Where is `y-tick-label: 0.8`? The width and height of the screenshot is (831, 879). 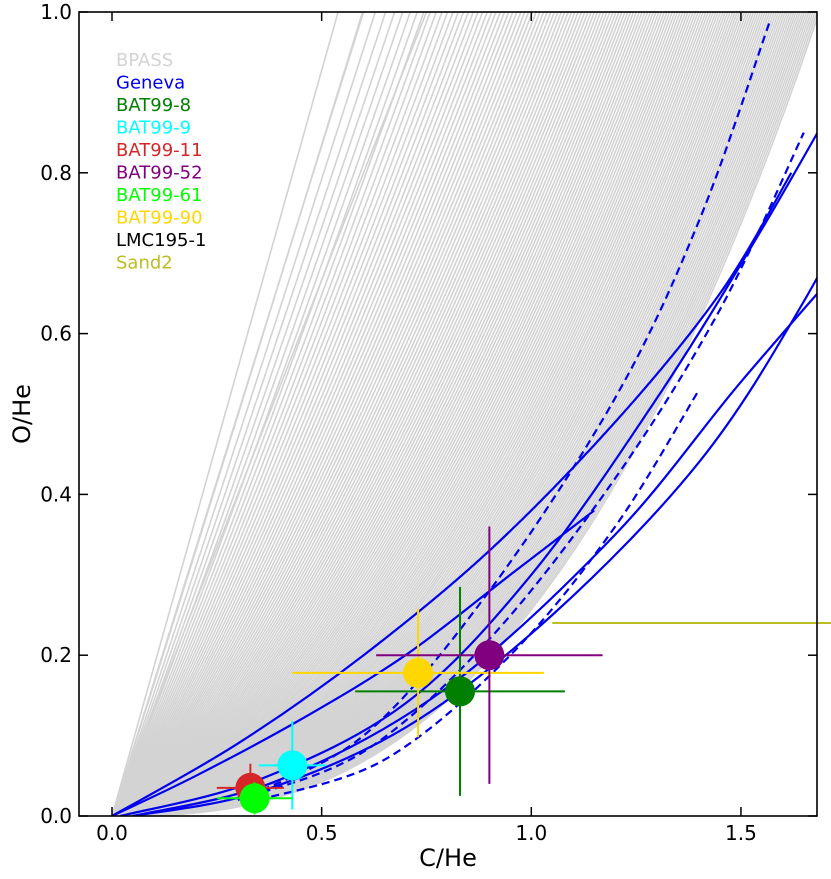
y-tick-label: 0.8 is located at coordinates (56, 173).